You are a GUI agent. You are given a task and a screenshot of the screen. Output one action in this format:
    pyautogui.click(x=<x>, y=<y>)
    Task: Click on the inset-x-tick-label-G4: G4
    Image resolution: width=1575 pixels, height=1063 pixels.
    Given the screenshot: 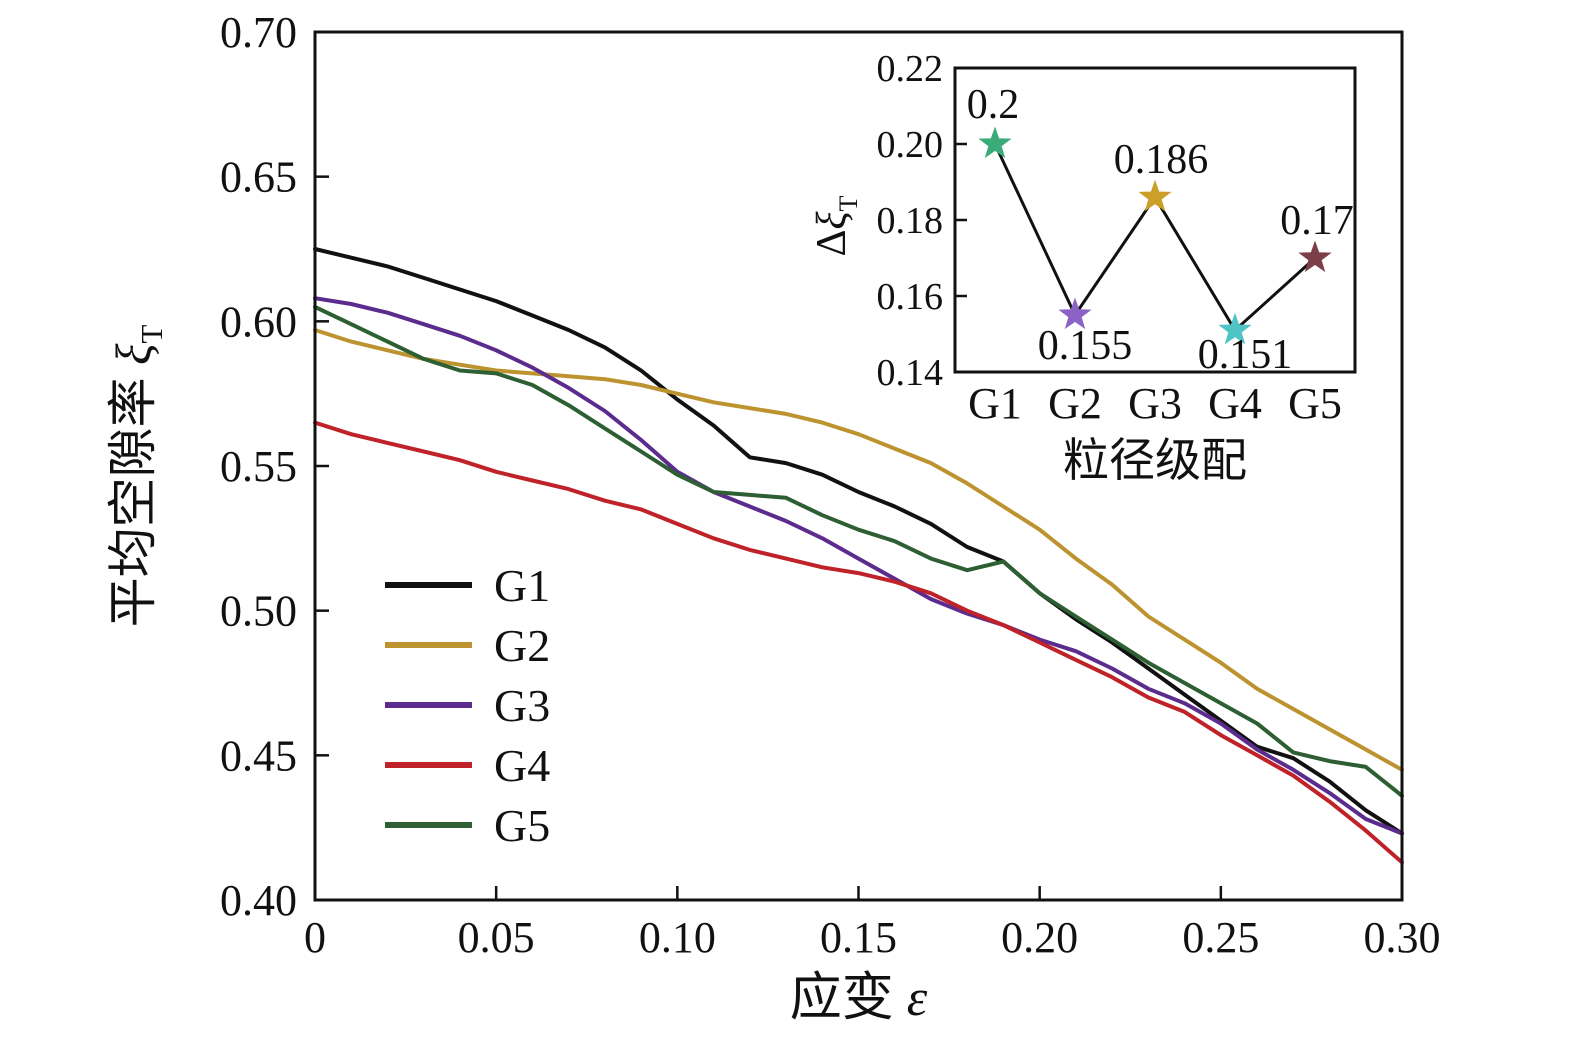 What is the action you would take?
    pyautogui.click(x=1235, y=403)
    